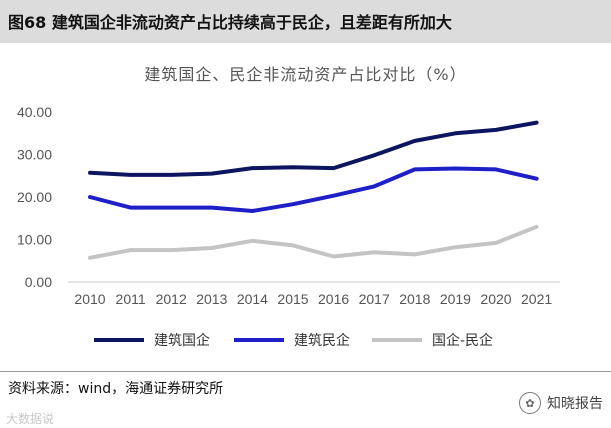 The image size is (611, 428). Describe the element at coordinates (34, 112) in the screenshot. I see `y-tick-label: 40.00` at that location.